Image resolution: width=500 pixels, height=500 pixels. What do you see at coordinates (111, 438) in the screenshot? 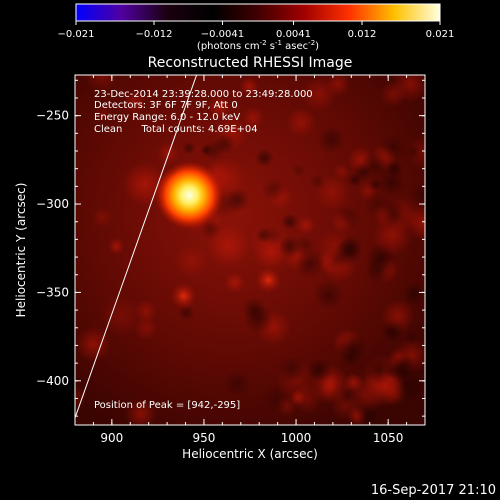
I see `x-tick-label: 900` at bounding box center [111, 438].